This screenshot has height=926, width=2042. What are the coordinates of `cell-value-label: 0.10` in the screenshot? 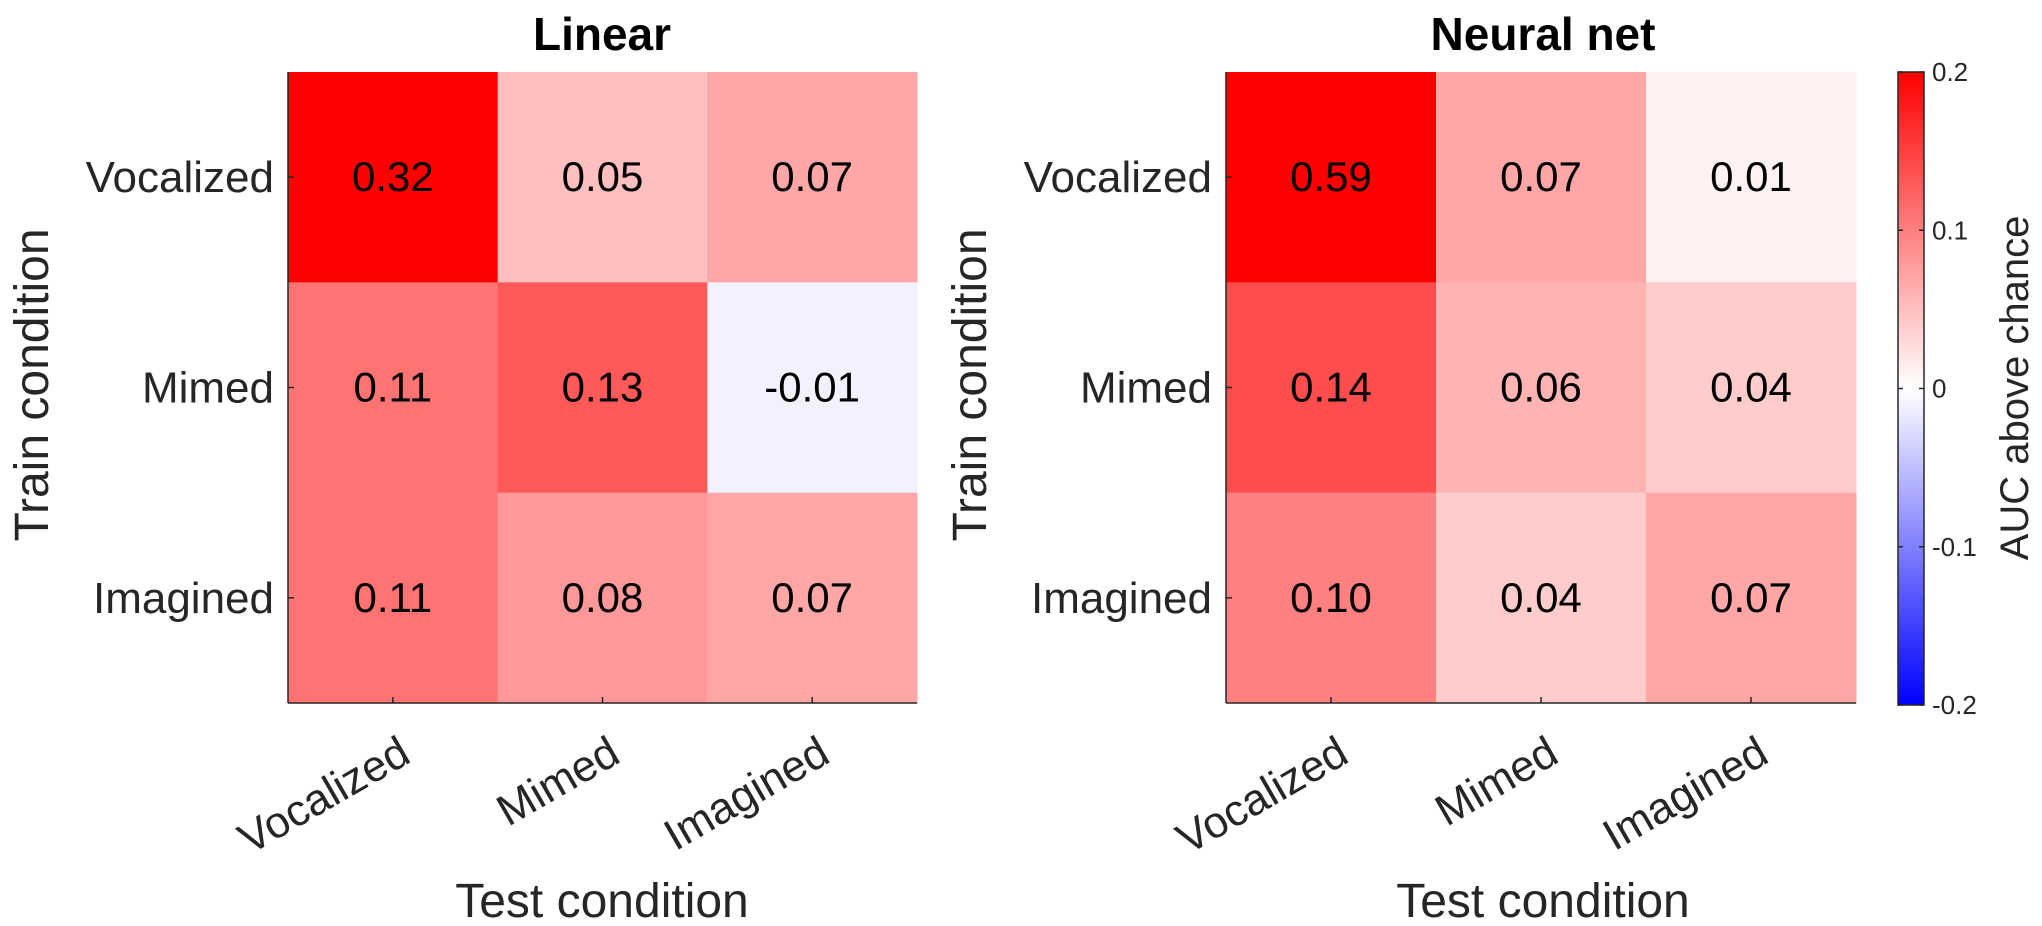 It's located at (1331, 597).